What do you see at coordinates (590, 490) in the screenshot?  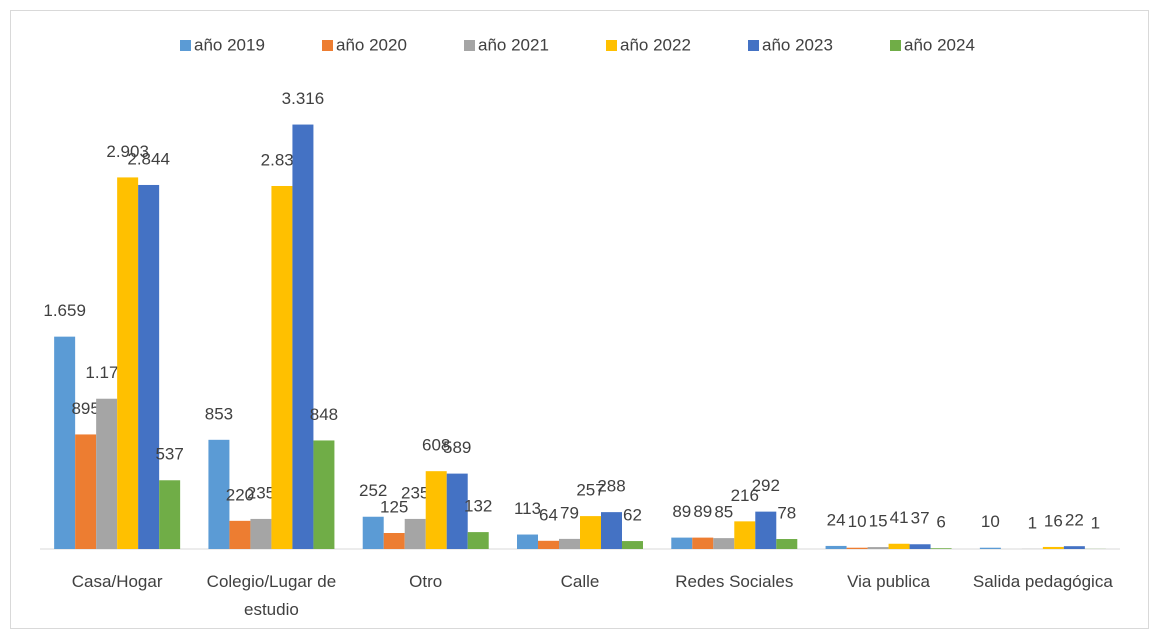 I see `value-label: 257` at bounding box center [590, 490].